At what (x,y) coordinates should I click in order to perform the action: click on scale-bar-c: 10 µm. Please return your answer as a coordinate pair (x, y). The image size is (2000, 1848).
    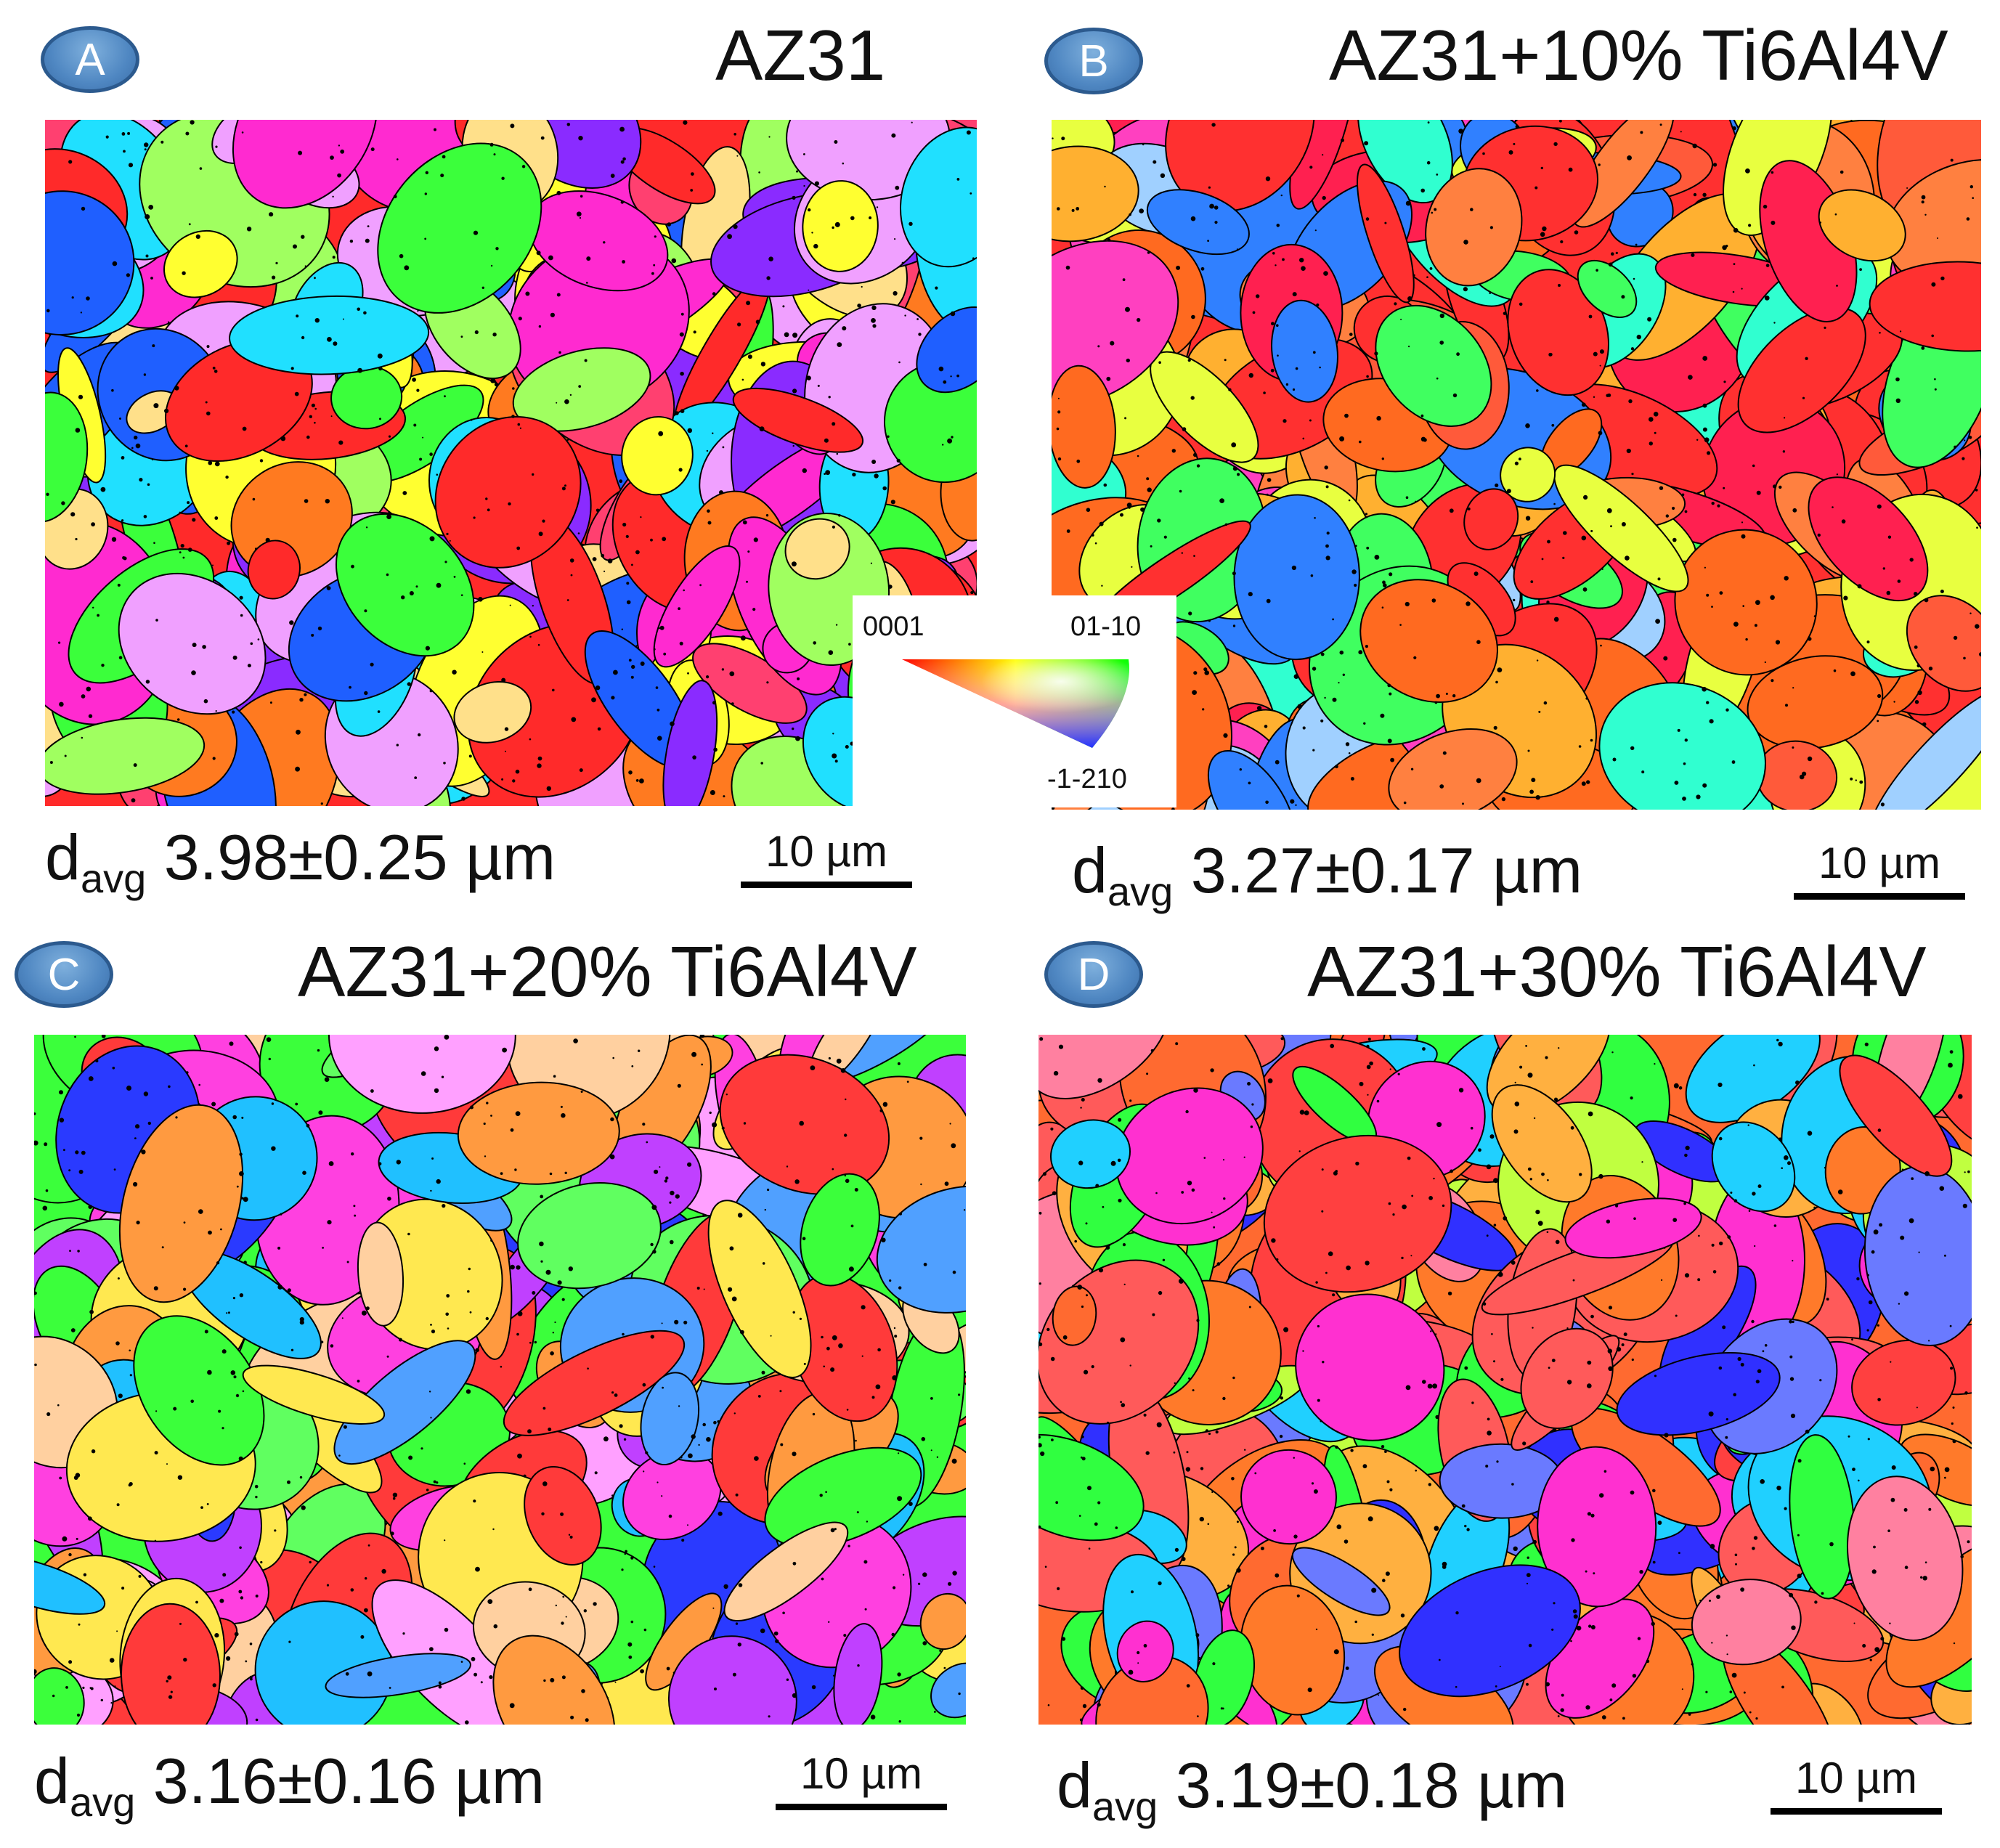
    Looking at the image, I should click on (861, 1781).